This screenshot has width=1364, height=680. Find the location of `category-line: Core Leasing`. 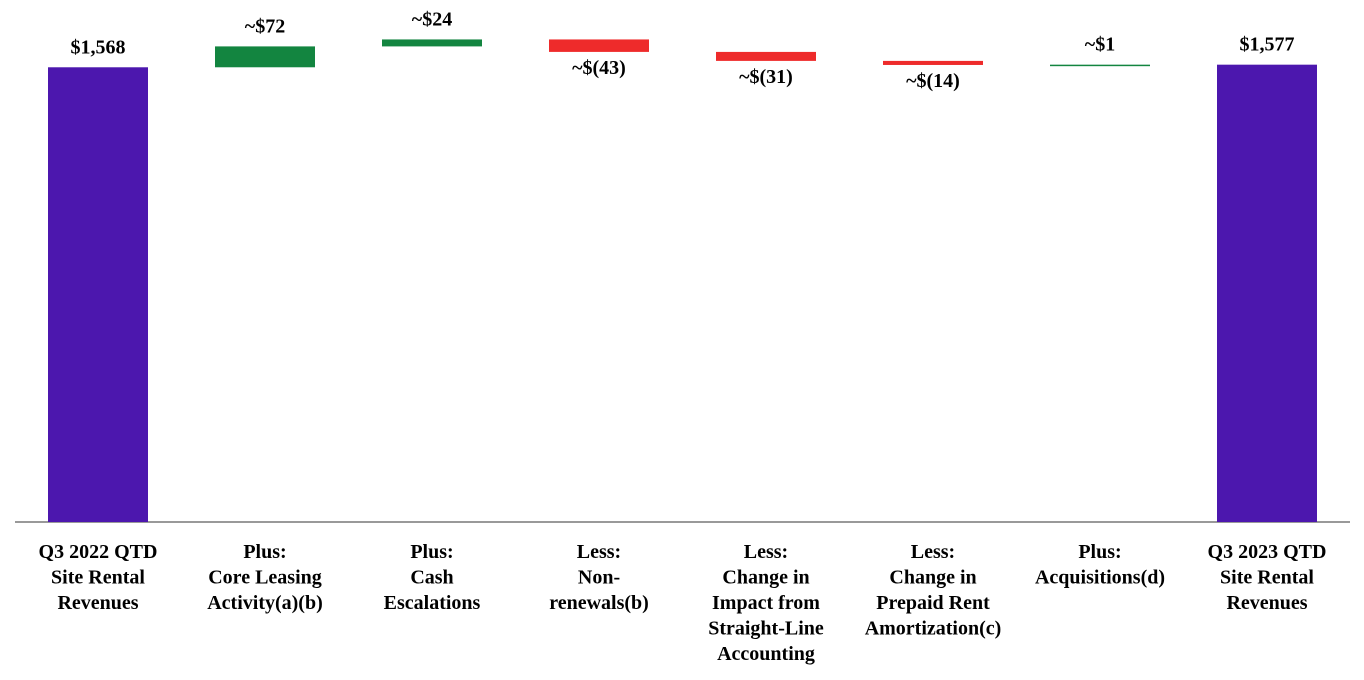

category-line: Core Leasing is located at coordinates (265, 578).